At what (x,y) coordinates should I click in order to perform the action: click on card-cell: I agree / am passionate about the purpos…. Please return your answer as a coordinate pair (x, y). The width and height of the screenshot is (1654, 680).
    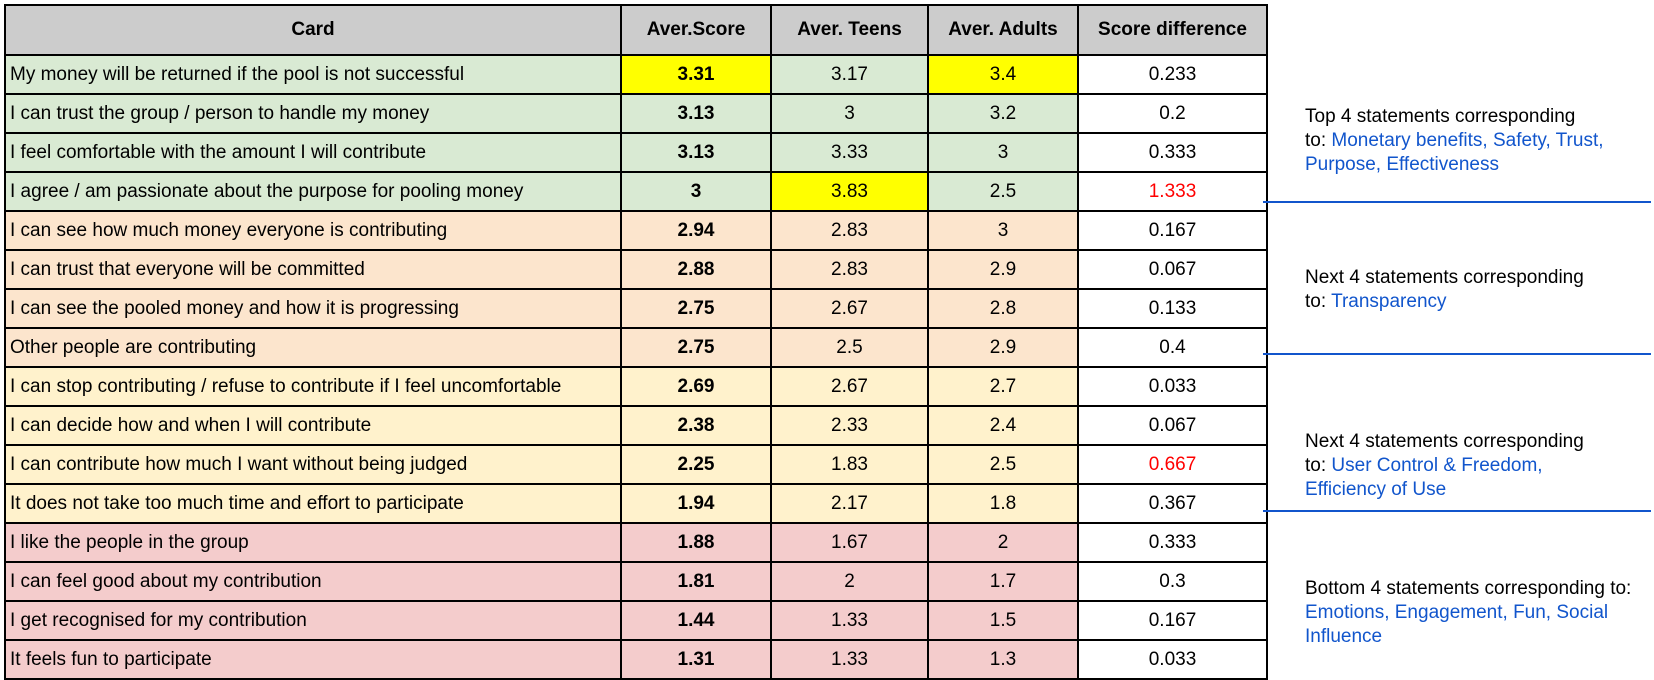
    Looking at the image, I should click on (313, 191).